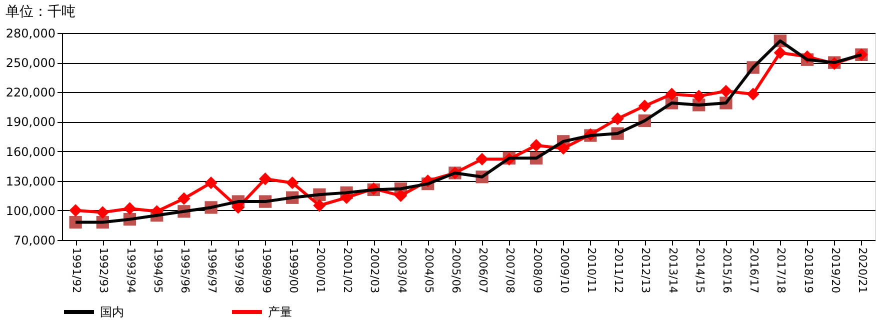 The width and height of the screenshot is (890, 333). I want to click on x-tick-label: 2011/12, so click(619, 271).